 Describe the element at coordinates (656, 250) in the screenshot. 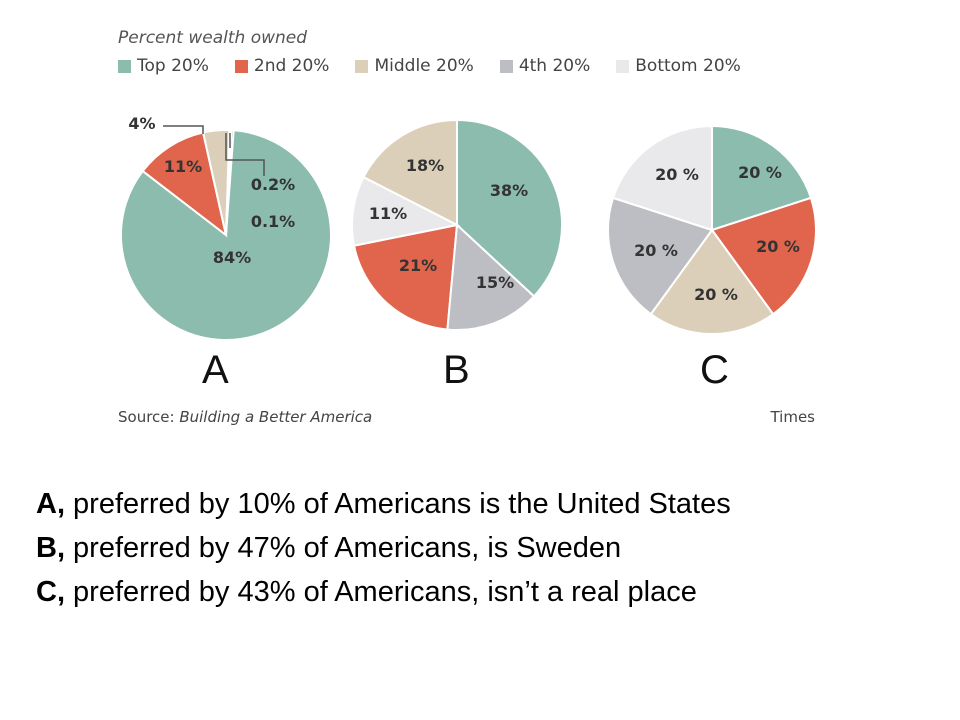

I see `data-label-c-4th: 20 %` at that location.